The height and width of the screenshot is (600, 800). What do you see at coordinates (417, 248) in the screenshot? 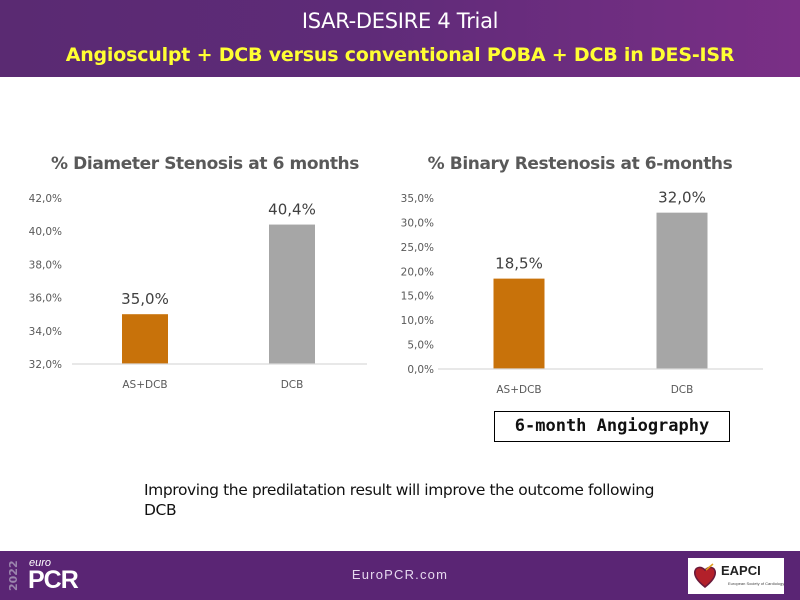
I see `y-tick-label: 25,0%` at bounding box center [417, 248].